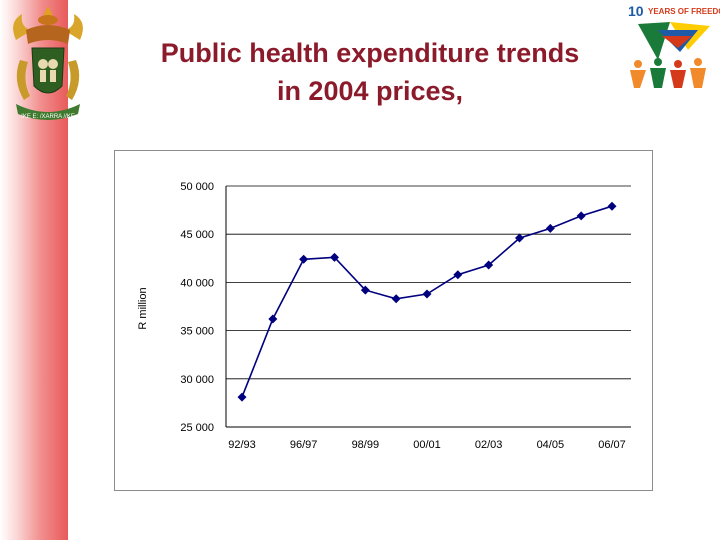 Image resolution: width=720 pixels, height=540 pixels. What do you see at coordinates (366, 445) in the screenshot?
I see `x-tick-label: 98/99` at bounding box center [366, 445].